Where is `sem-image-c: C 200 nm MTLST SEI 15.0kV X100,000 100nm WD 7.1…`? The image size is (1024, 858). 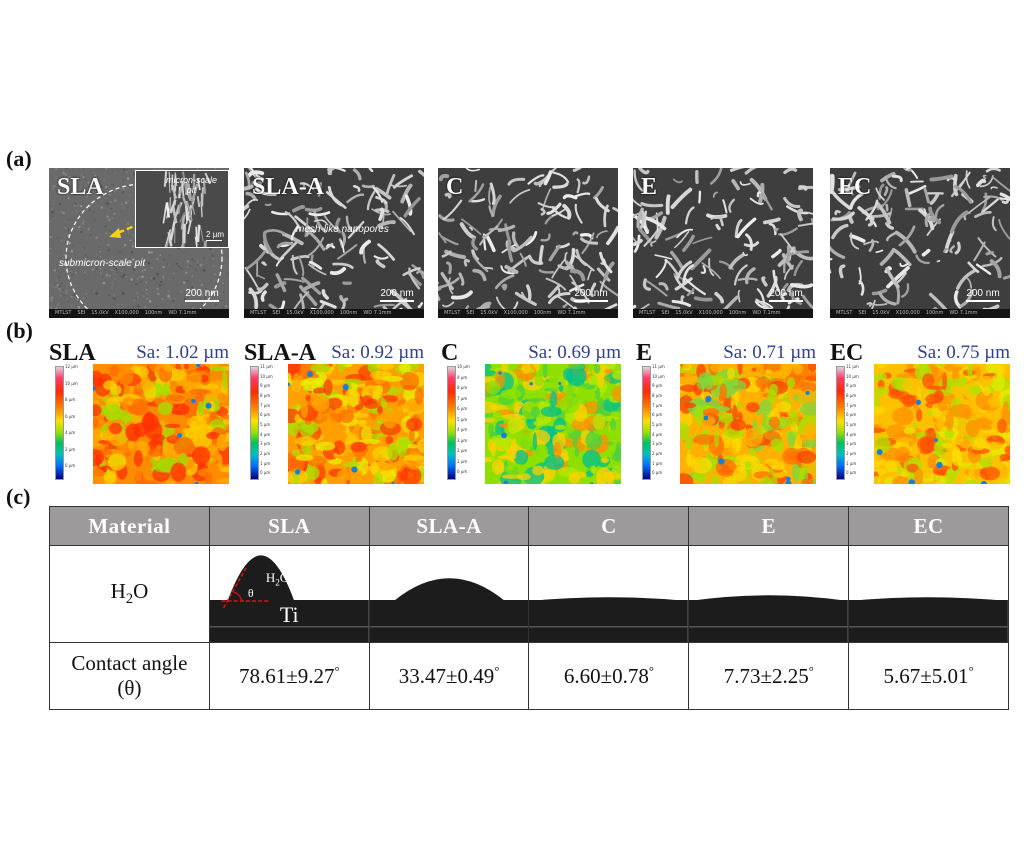 sem-image-c: C 200 nm MTLST SEI 15.0kV X100,000 100nm WD 7.1… is located at coordinates (528, 243).